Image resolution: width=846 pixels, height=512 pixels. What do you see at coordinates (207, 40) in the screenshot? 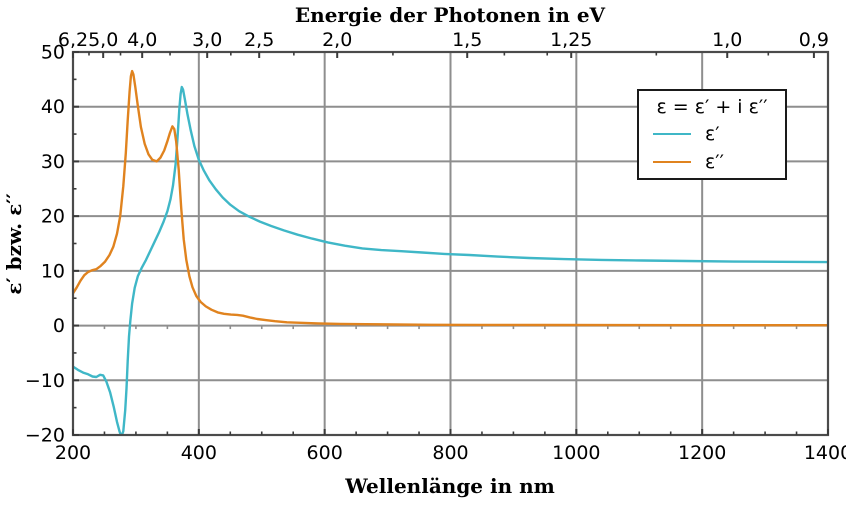
I see `energy-tick-label: 3,0` at bounding box center [207, 40].